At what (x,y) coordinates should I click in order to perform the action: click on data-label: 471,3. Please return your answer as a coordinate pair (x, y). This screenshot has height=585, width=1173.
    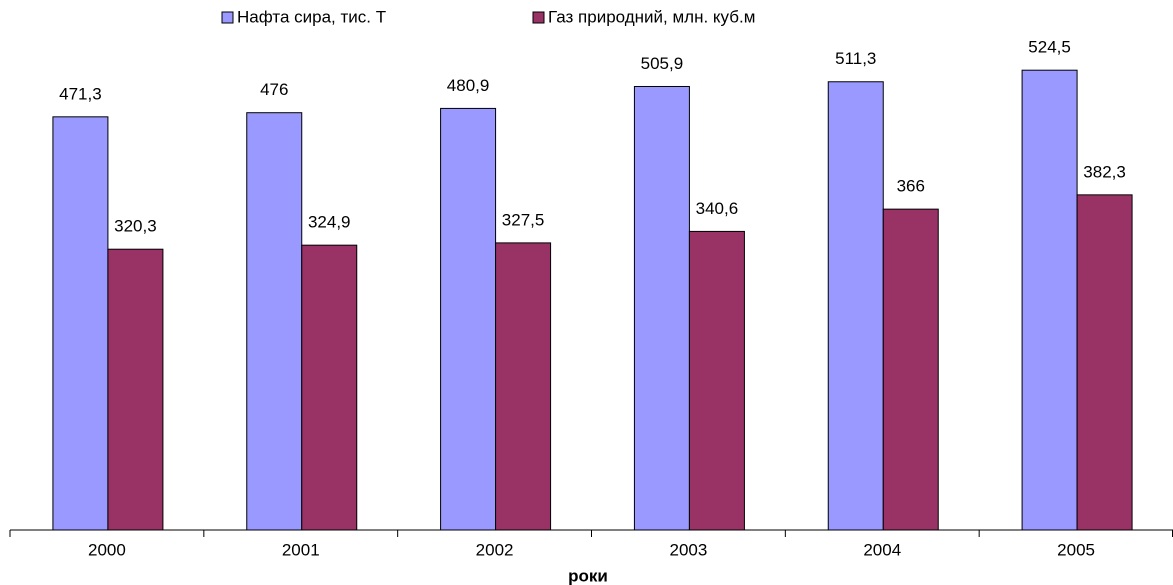
    Looking at the image, I should click on (80, 93).